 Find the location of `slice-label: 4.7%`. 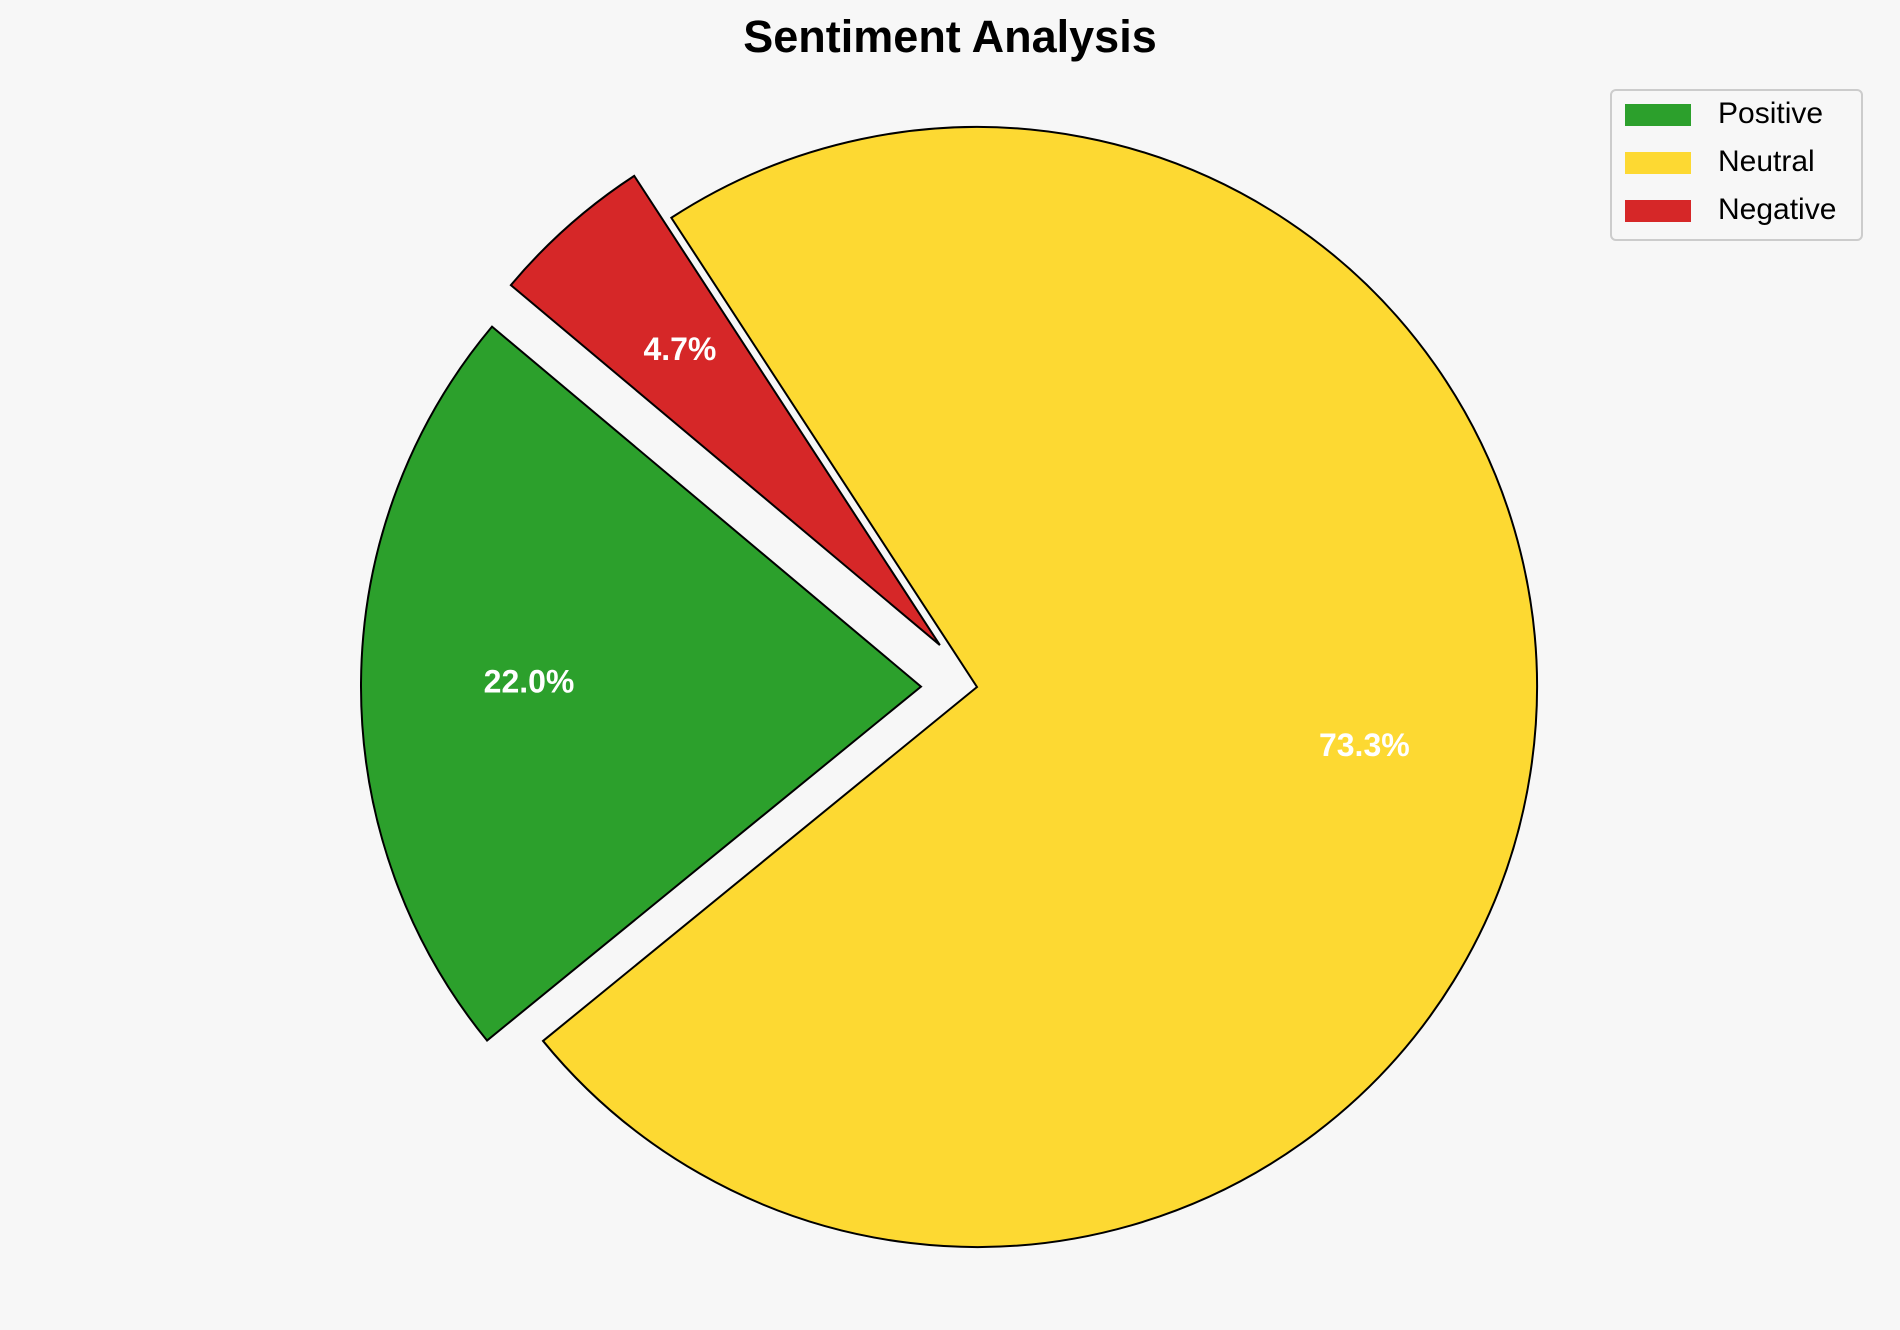

slice-label: 4.7% is located at coordinates (679, 349).